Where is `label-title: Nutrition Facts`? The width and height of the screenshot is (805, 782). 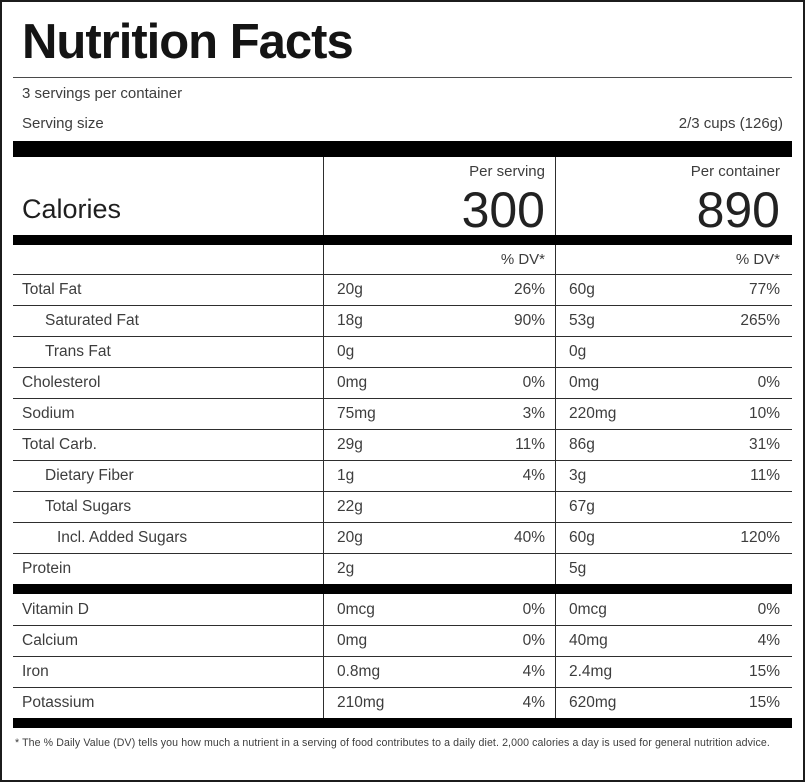
label-title: Nutrition Facts is located at coordinates (188, 42).